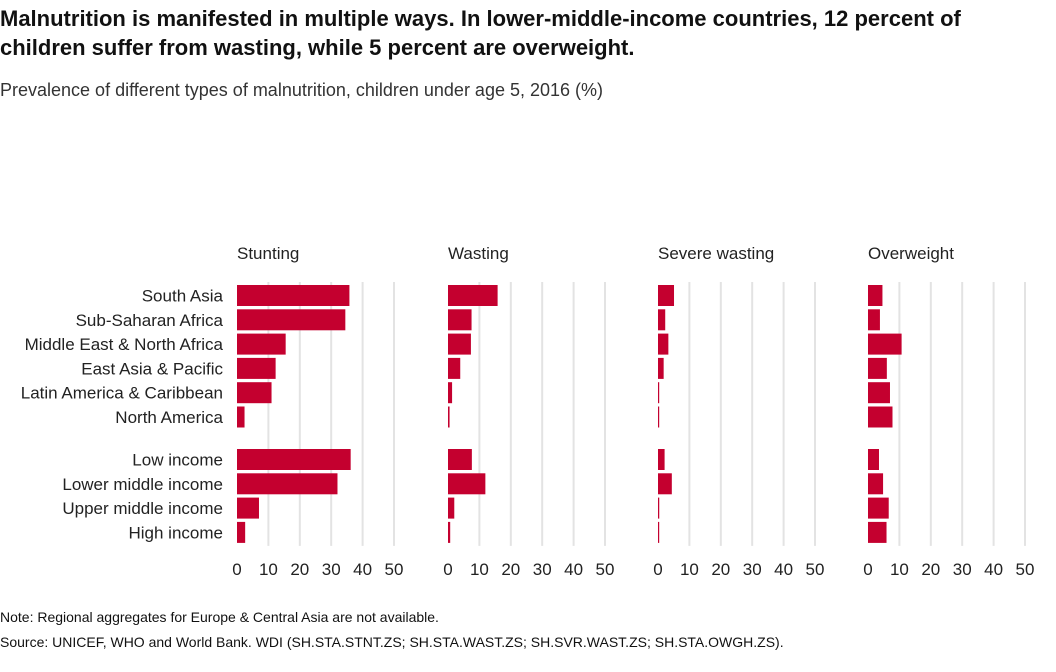  I want to click on bar-wasting-south-asia, so click(473, 295).